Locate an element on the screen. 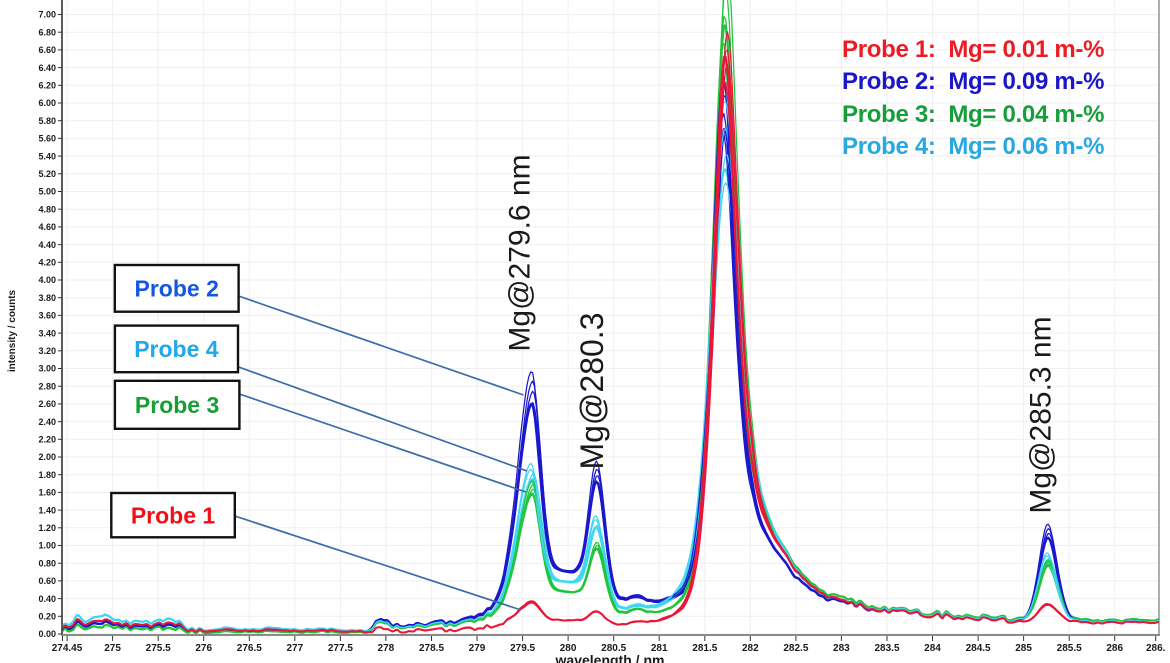 Image resolution: width=1170 pixels, height=663 pixels. svg-text: 276.5 is located at coordinates (249, 648).